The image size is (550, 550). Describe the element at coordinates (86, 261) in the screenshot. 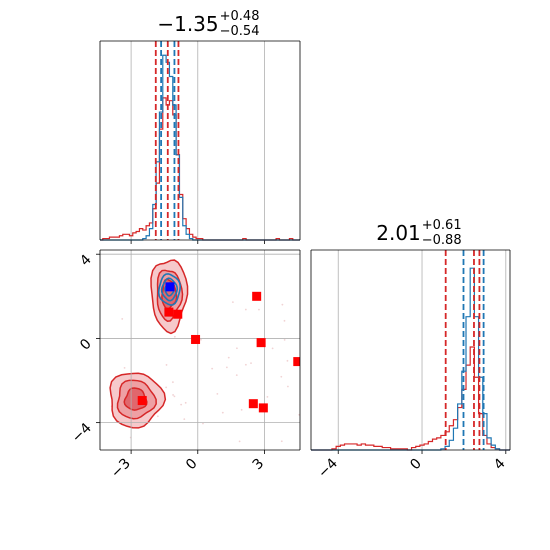

I see `y-tick-label: 4` at that location.